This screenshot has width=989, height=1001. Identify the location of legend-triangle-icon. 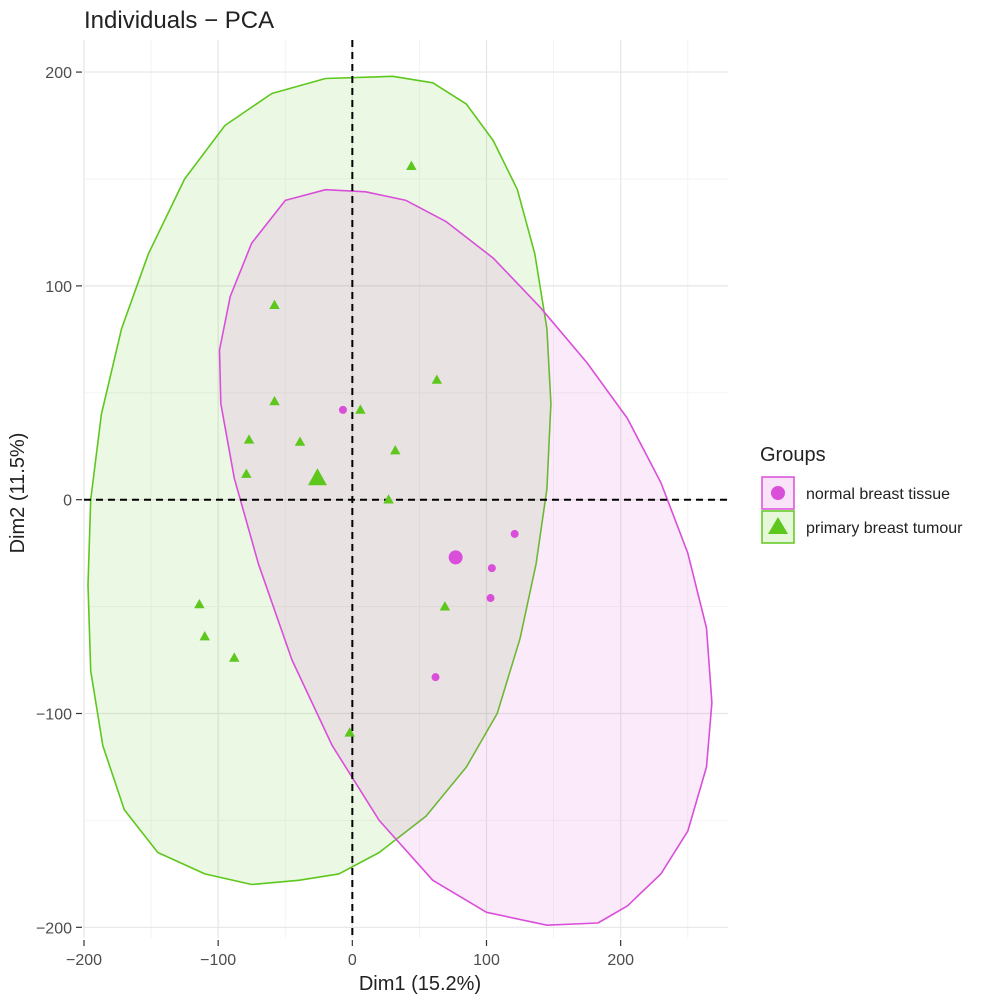
(778, 525).